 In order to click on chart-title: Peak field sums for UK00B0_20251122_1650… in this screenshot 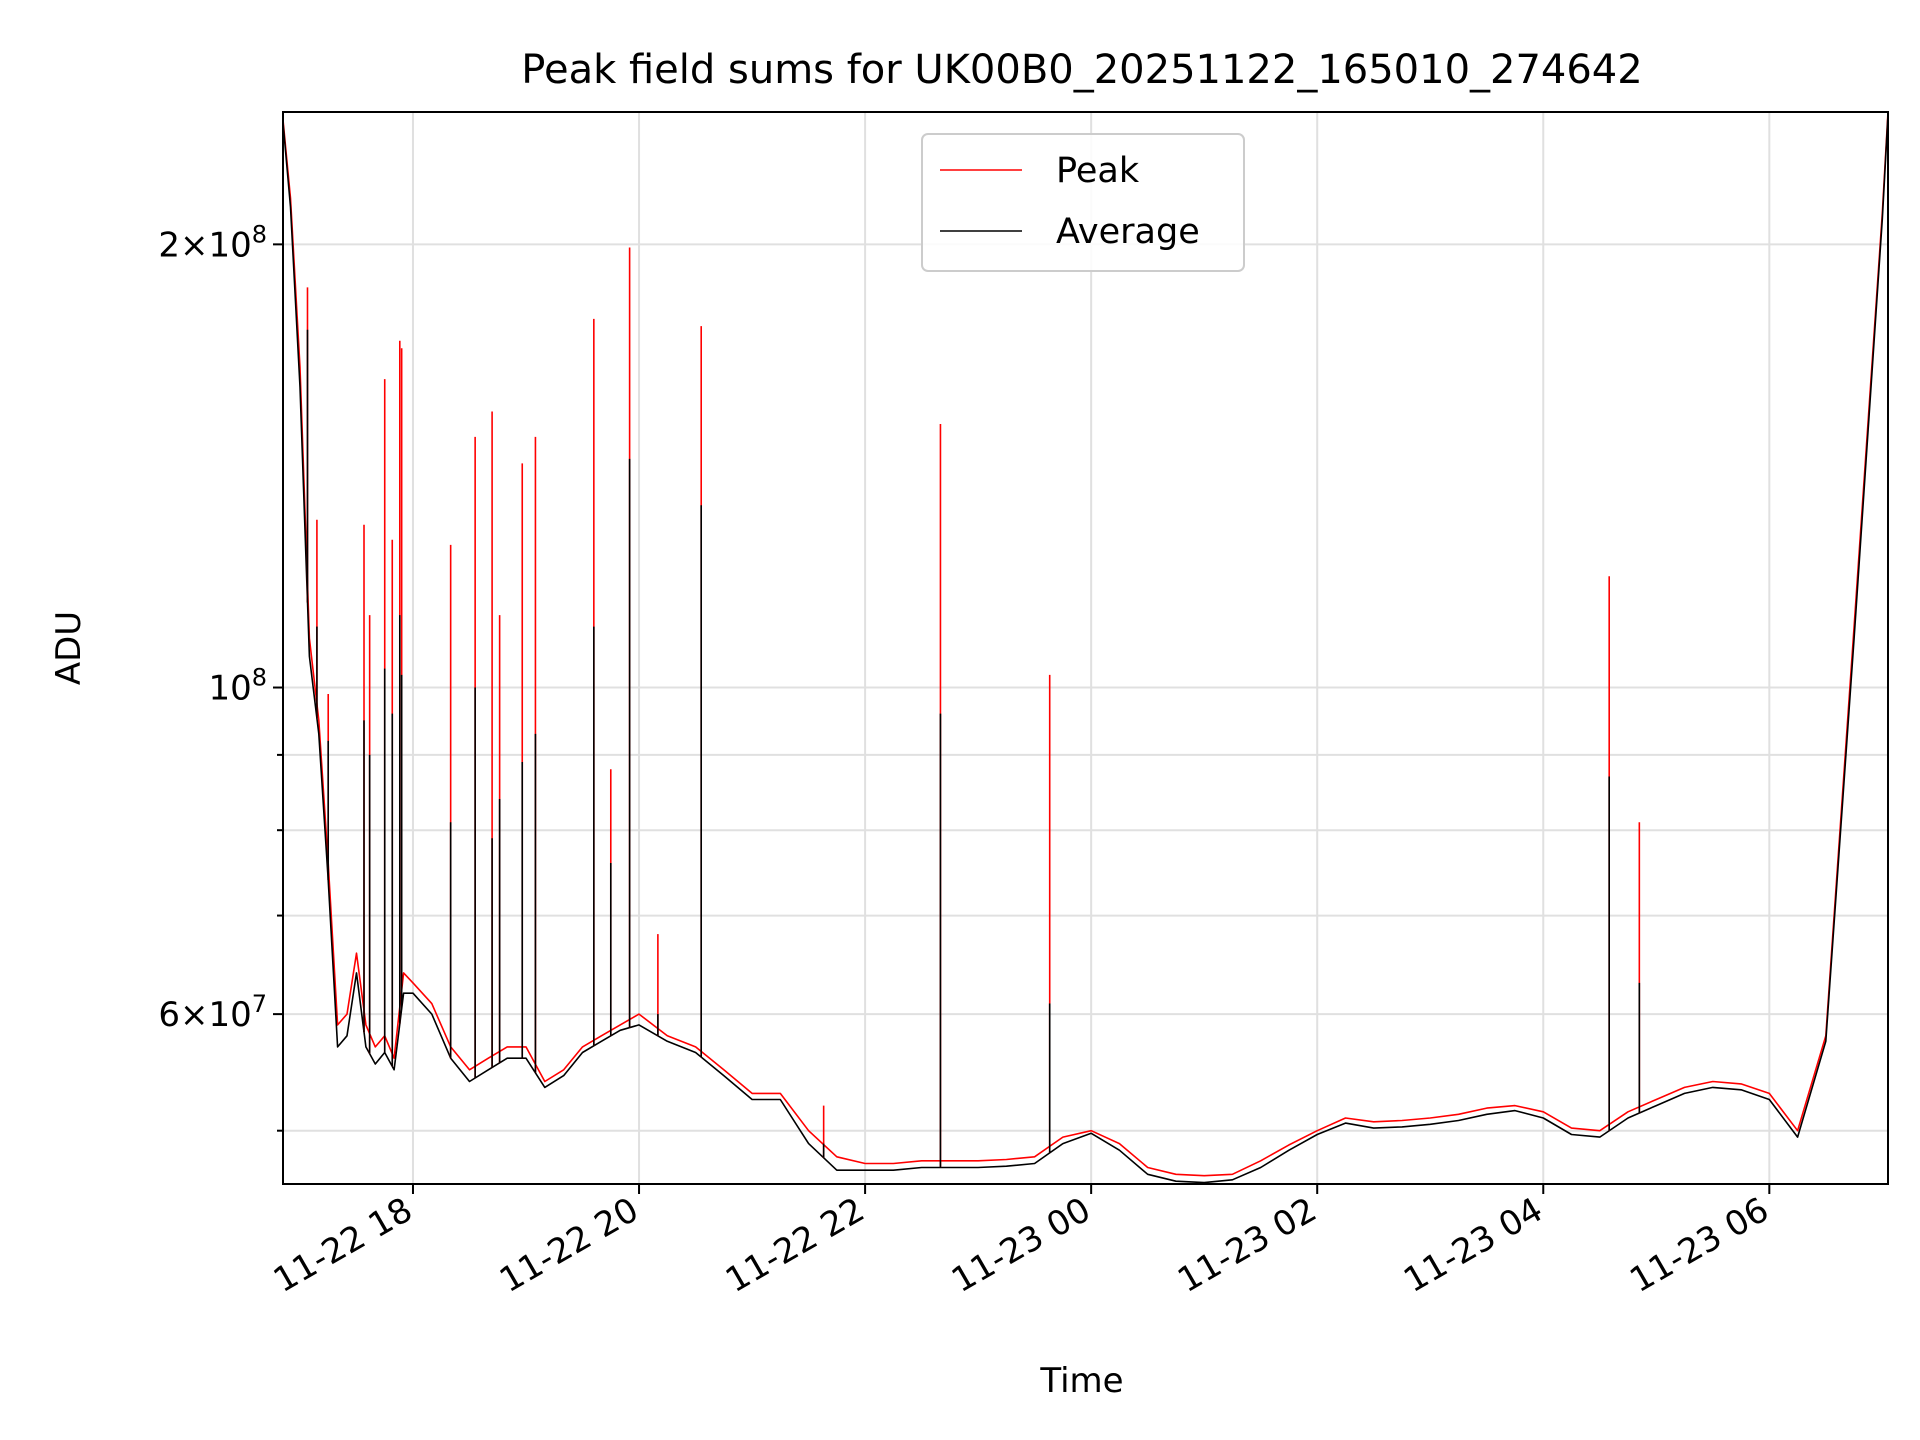, I will do `click(1081, 70)`.